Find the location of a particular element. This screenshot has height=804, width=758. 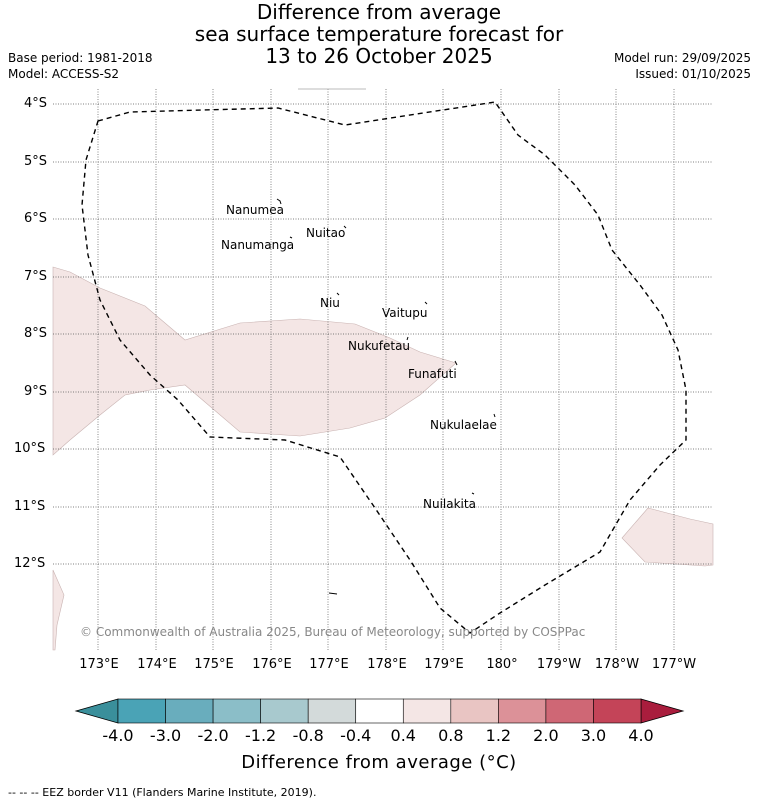

lon-label: 174°E is located at coordinates (157, 664).